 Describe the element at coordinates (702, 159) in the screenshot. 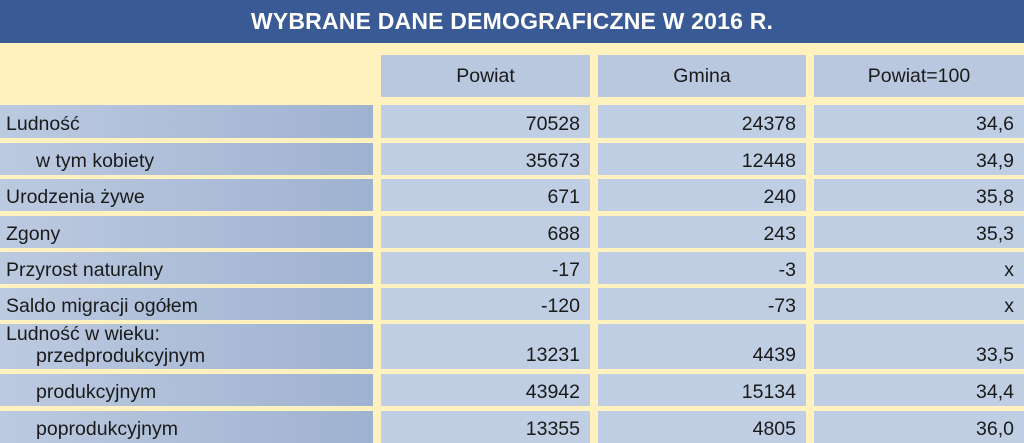

I see `cell-gmina: 12448` at that location.